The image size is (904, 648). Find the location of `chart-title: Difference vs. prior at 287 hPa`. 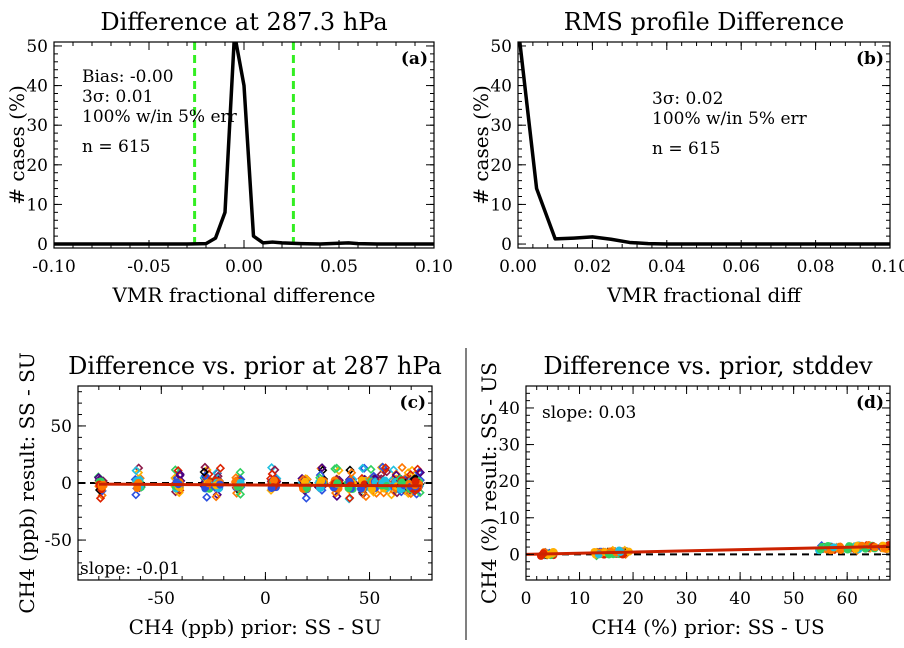

chart-title: Difference vs. prior at 287 hPa is located at coordinates (255, 366).